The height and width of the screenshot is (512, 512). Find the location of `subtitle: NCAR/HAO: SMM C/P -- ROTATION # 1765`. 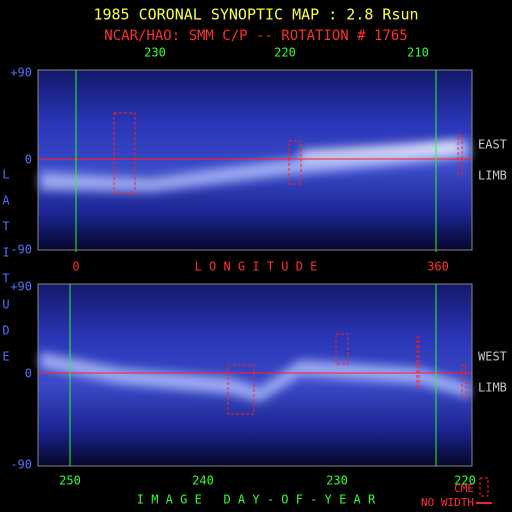

subtitle: NCAR/HAO: SMM C/P -- ROTATION # 1765 is located at coordinates (255, 36).